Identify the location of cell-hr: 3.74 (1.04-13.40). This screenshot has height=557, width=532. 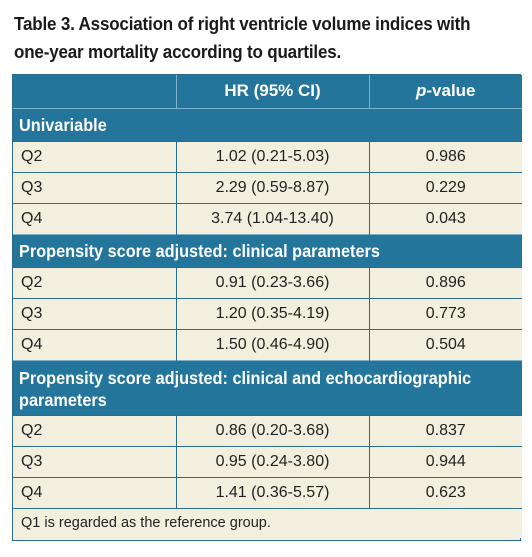
(272, 218).